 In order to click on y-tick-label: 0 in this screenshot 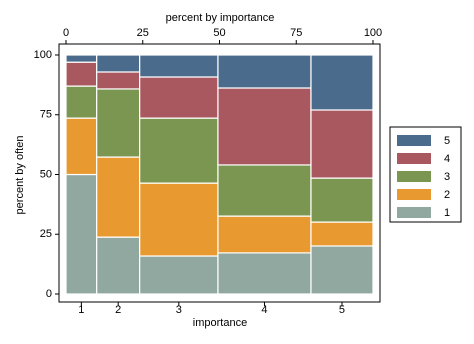, I will do `click(49, 294)`.